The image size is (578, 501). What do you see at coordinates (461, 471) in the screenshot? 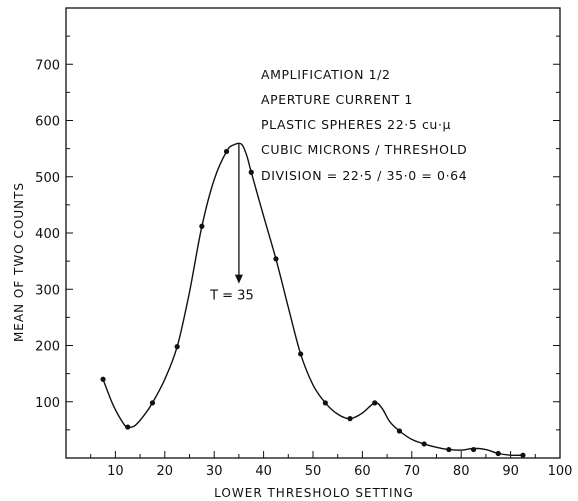
I see `x-tick-label: 80` at bounding box center [461, 471].